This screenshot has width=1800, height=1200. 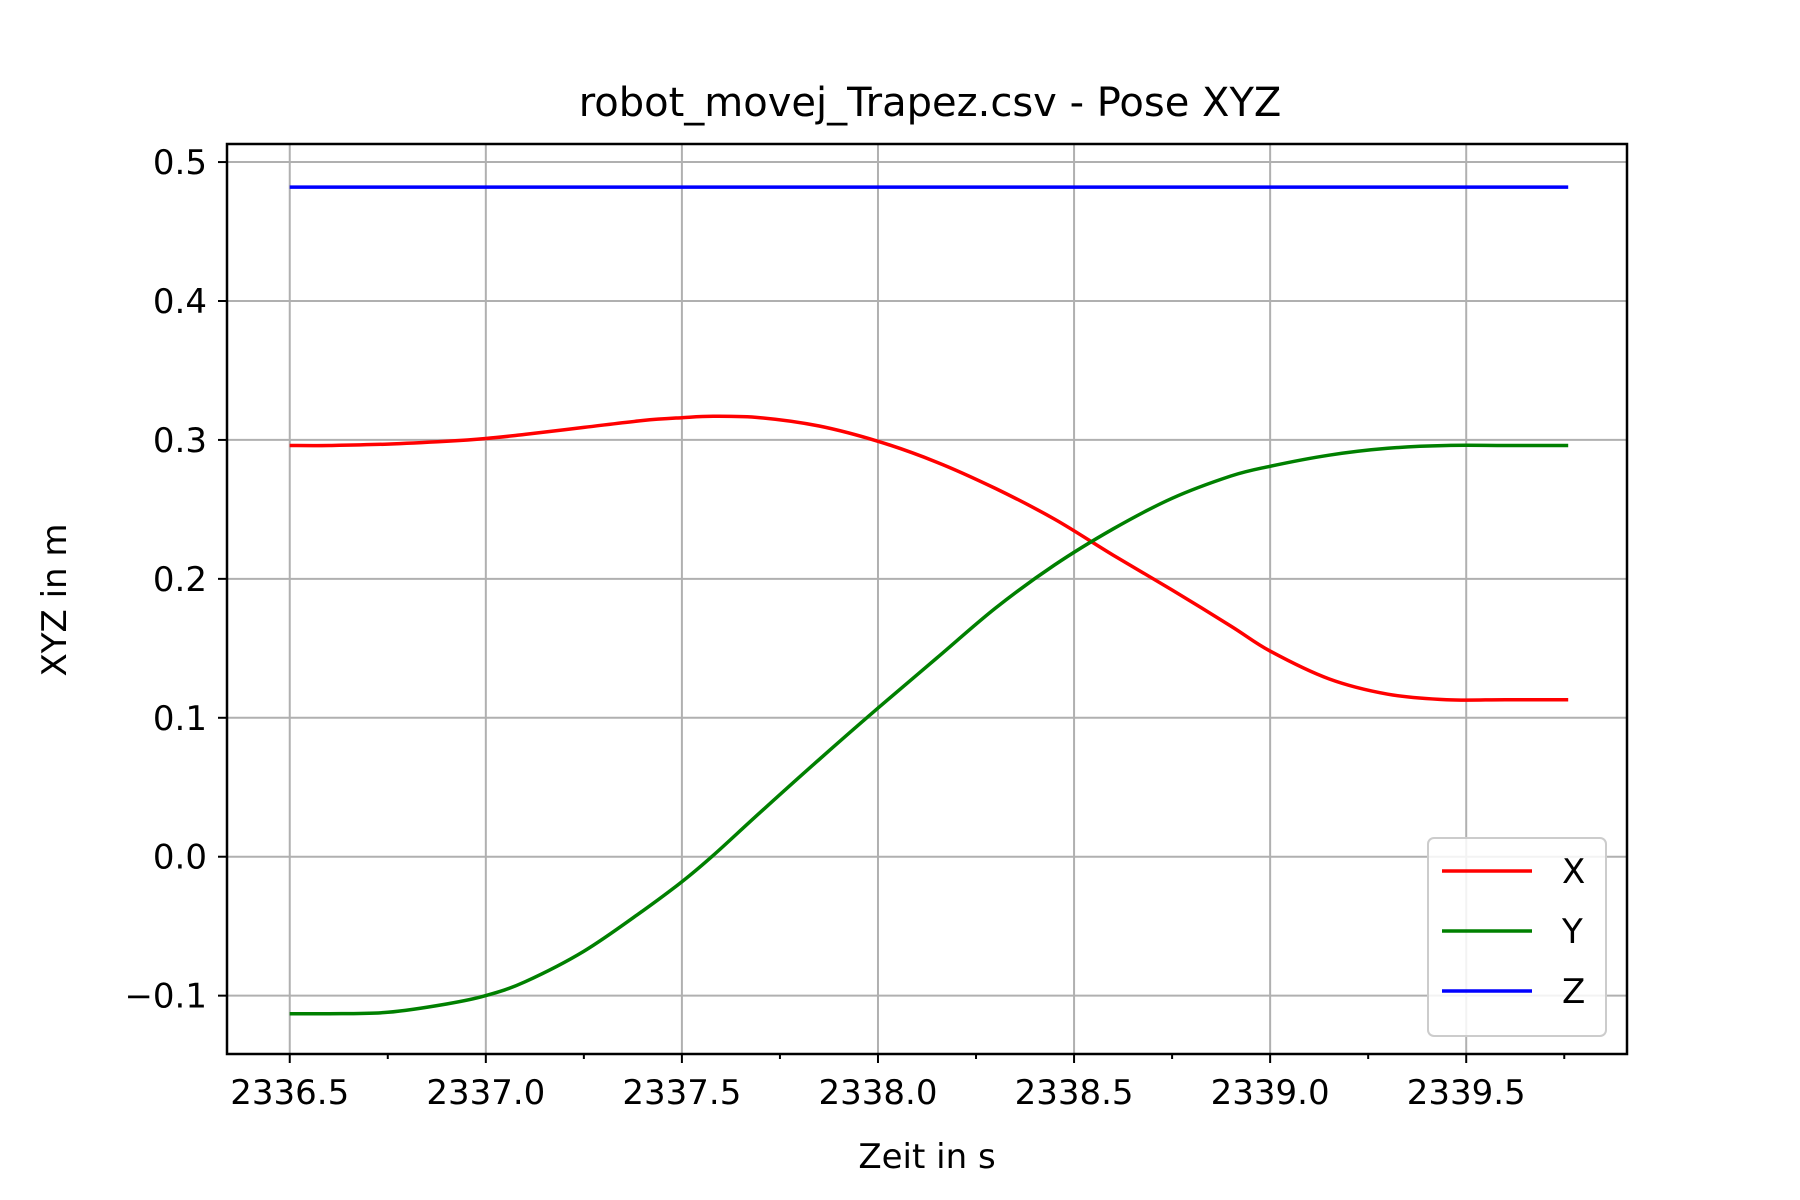 I want to click on y-tick-label: 0.1, so click(x=180, y=719).